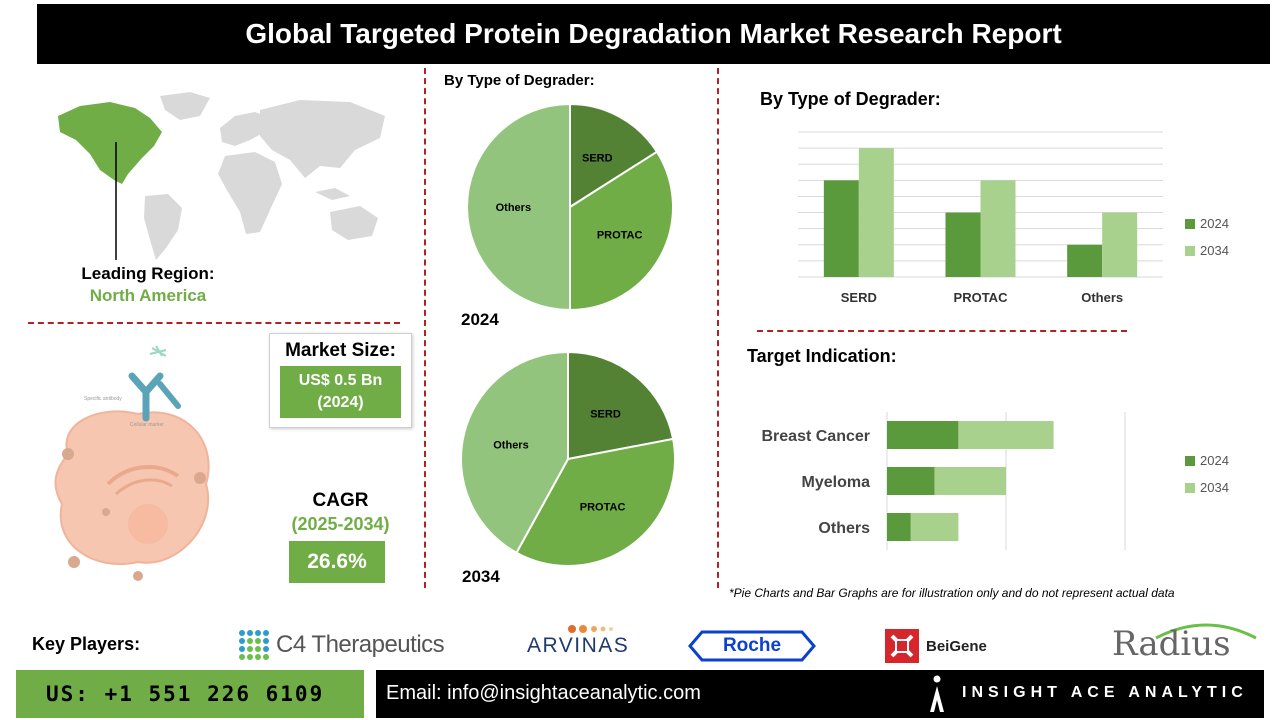 The width and height of the screenshot is (1280, 720). I want to click on leading-region-value: North America, so click(148, 295).